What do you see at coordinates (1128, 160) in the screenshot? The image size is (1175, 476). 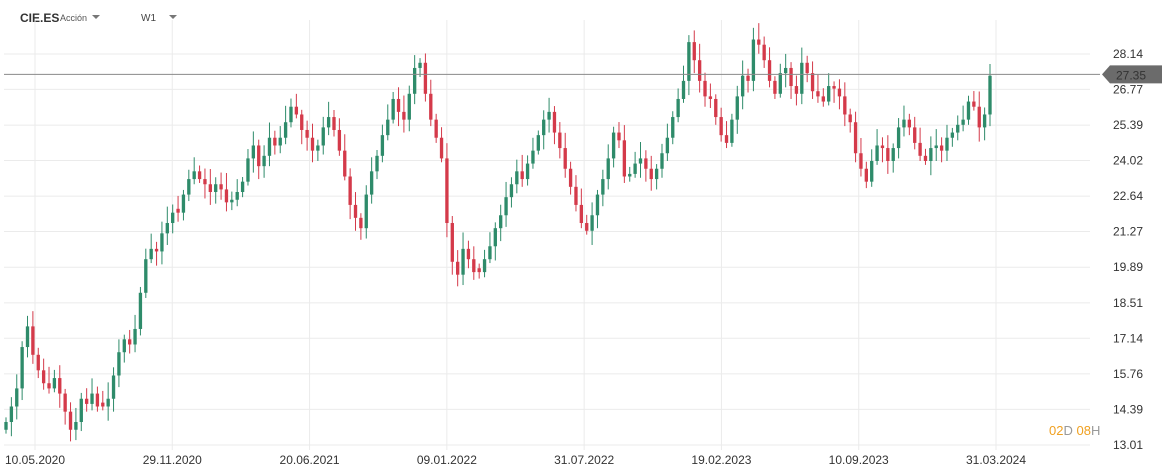 I see `price-tick-label: 24.02` at bounding box center [1128, 160].